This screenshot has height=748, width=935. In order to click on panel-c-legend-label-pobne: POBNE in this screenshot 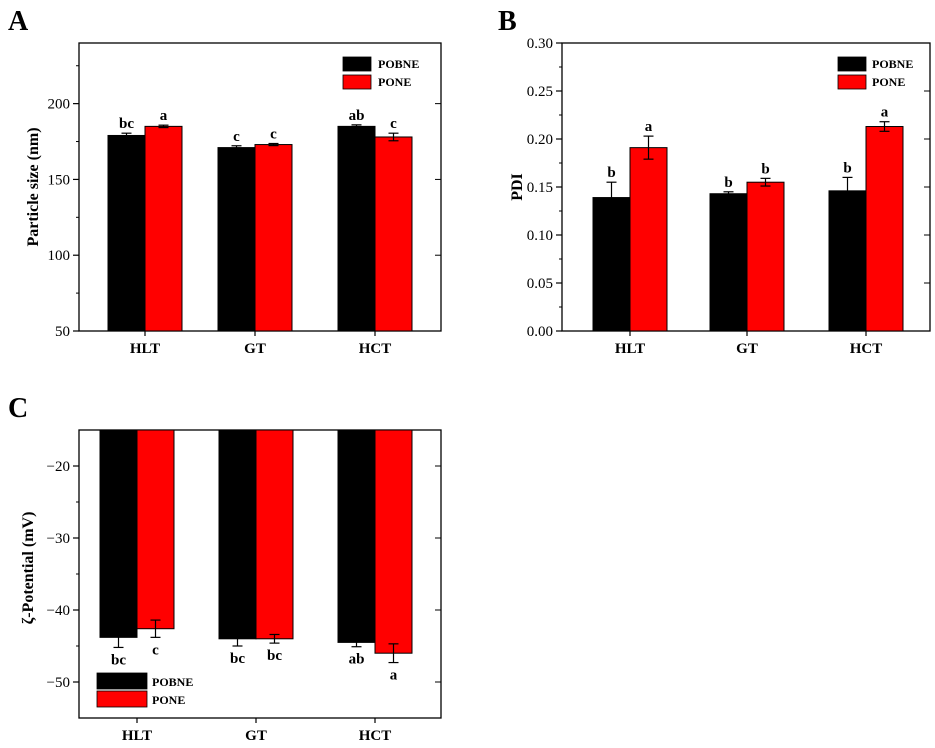, I will do `click(172, 682)`.